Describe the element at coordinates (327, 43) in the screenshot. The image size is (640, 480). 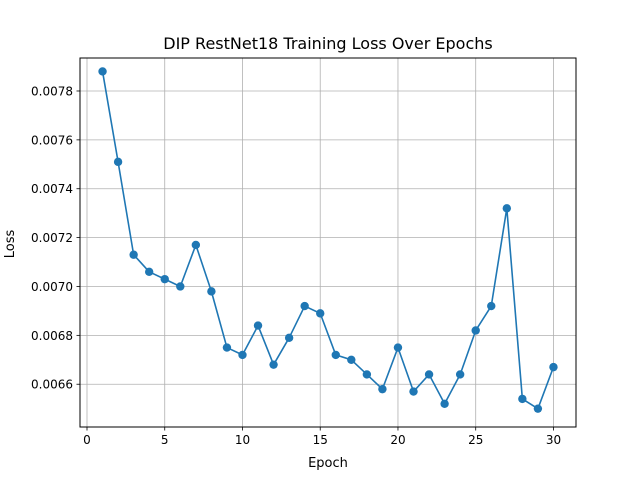
I see `chart-title: DIP RestNet18 Training Loss Over Epochs` at that location.